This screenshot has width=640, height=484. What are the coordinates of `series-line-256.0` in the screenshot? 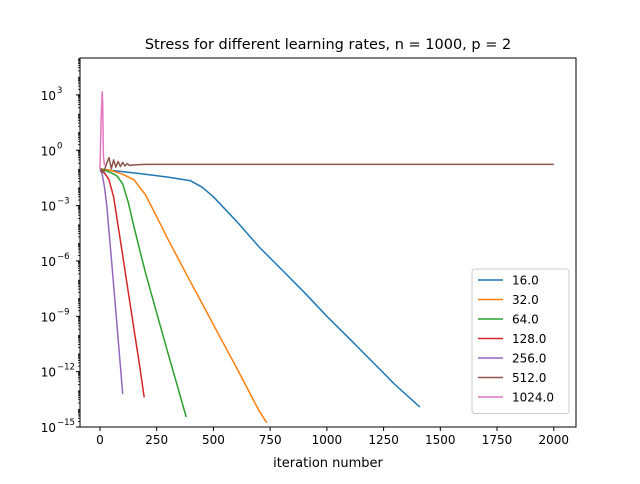 It's located at (111, 281).